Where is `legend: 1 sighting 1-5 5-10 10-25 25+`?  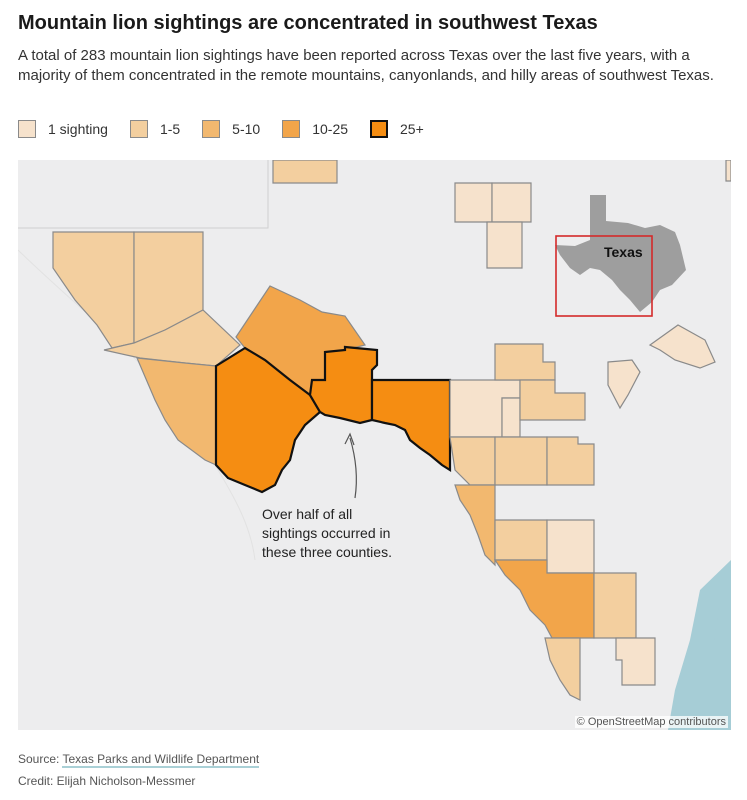
legend: 1 sighting 1-5 5-10 10-25 25+ is located at coordinates (232, 129).